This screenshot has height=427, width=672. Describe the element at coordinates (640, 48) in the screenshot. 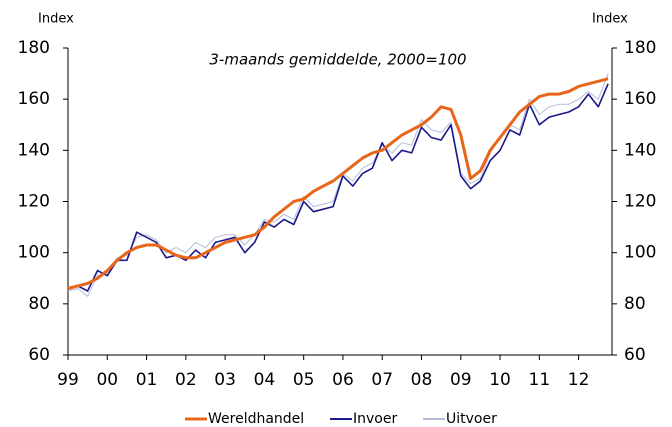

I see `y2-tick-label: 180` at that location.